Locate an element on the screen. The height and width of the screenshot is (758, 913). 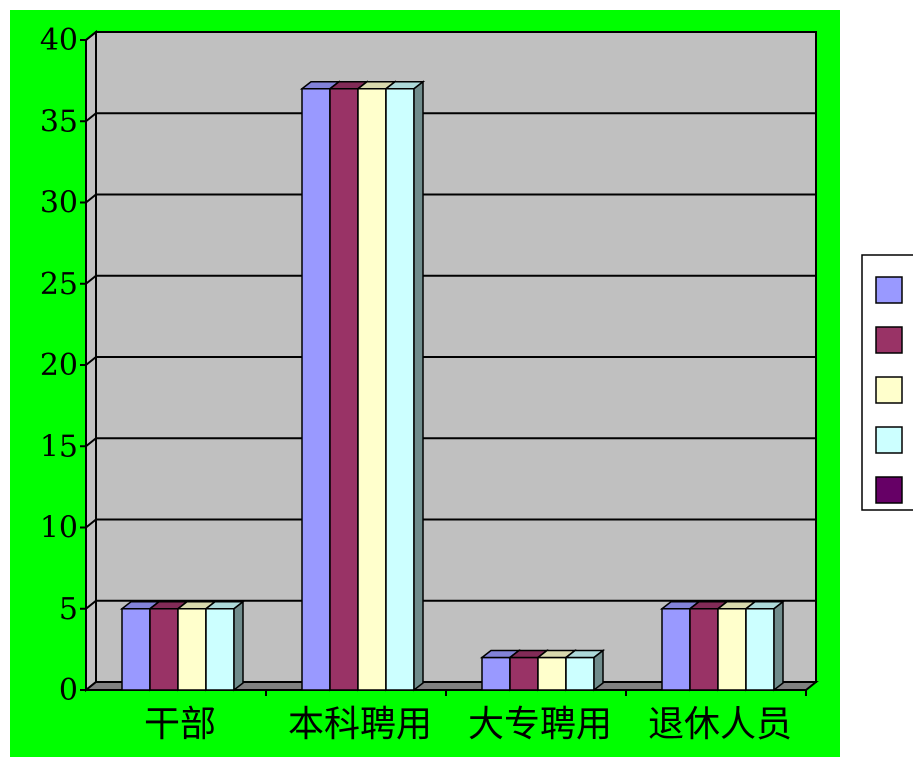
y-tick-label: 20 is located at coordinates (59, 365).